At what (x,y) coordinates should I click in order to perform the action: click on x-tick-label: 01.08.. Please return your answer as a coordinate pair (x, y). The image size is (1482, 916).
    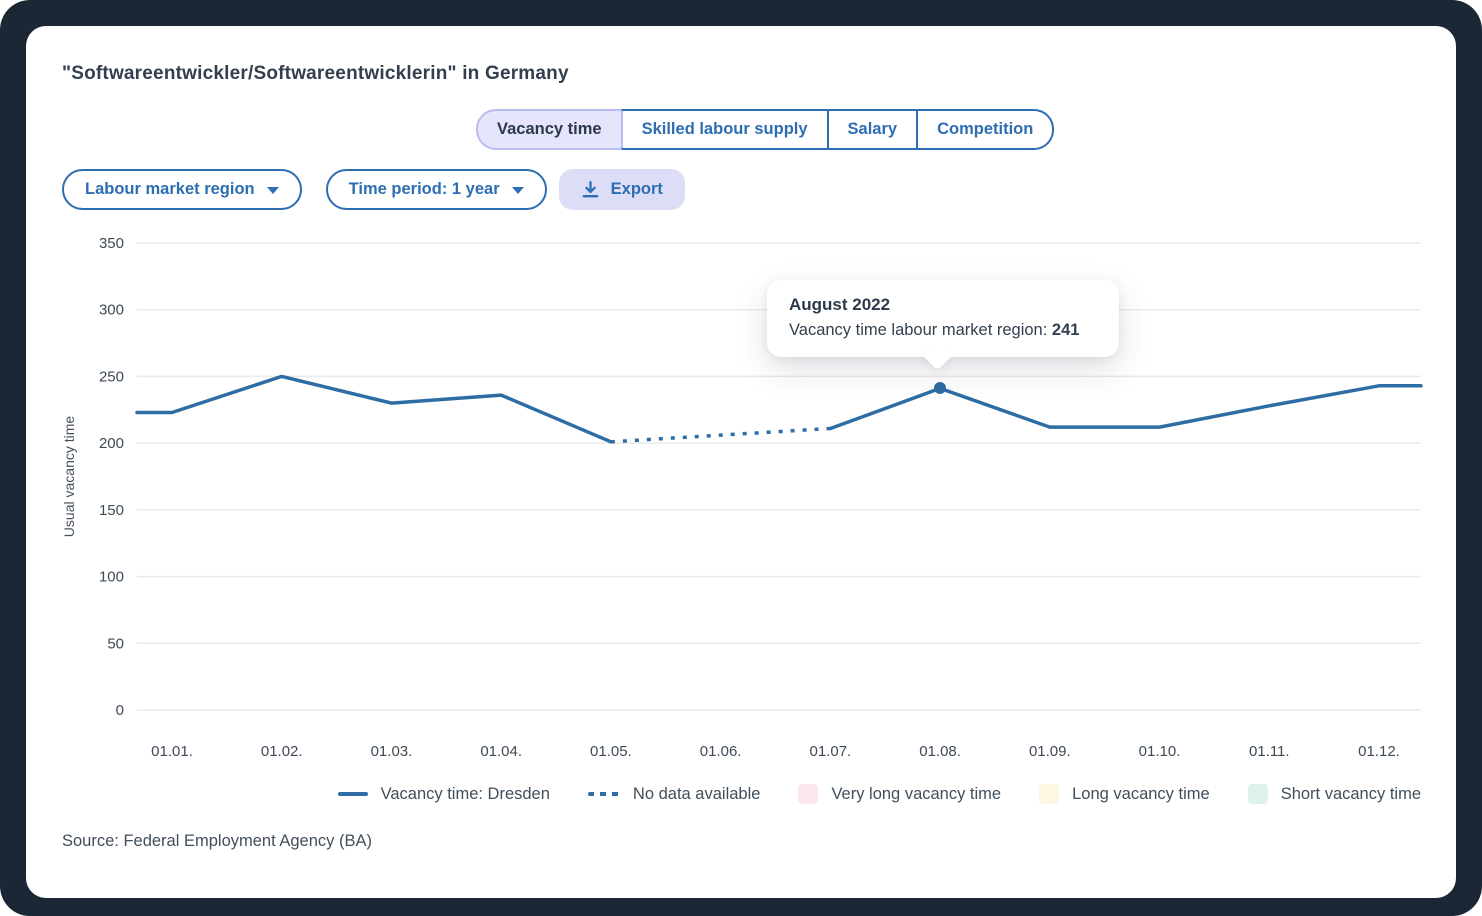
    Looking at the image, I should click on (940, 751).